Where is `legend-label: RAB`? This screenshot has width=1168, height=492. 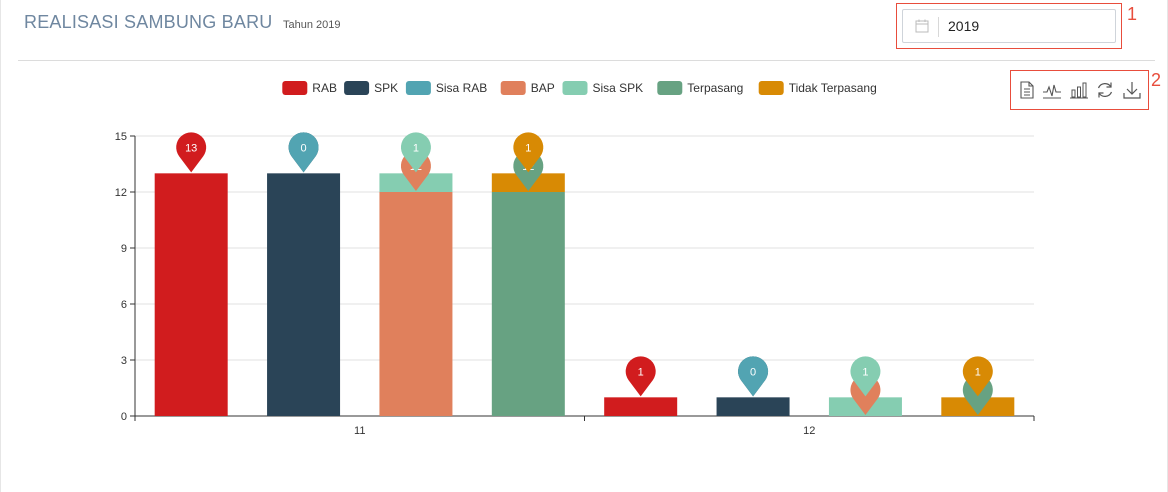 legend-label: RAB is located at coordinates (324, 88).